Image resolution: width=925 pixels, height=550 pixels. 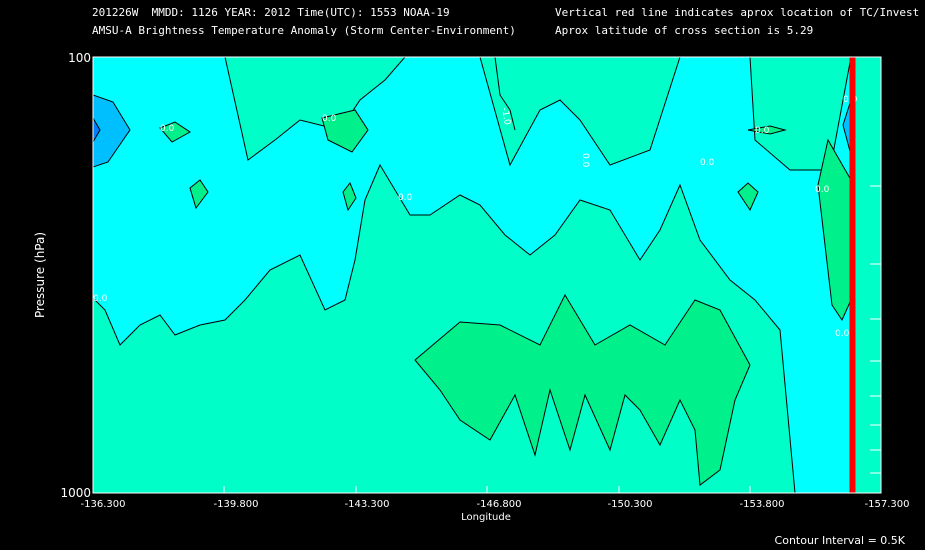 I want to click on contour-label-4: -1.0, so click(x=505, y=116).